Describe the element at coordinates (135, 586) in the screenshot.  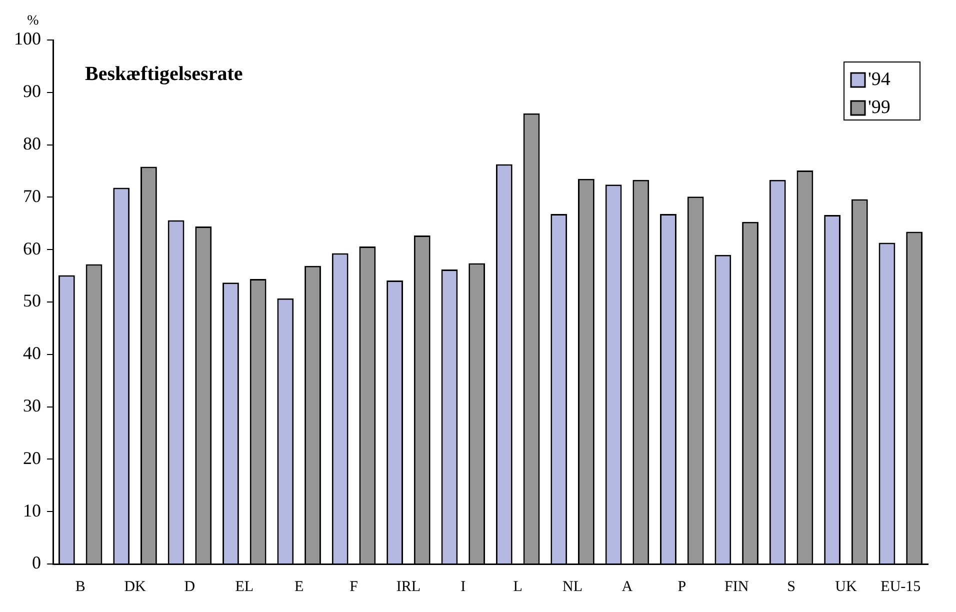
I see `x-tick-label: DK` at that location.